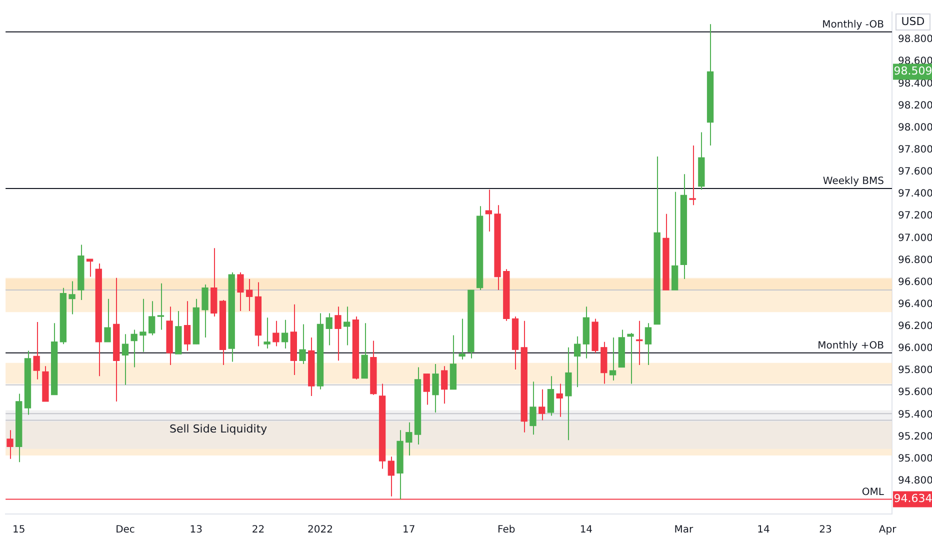 The width and height of the screenshot is (932, 550). I want to click on y-tick-label: 95.600, so click(915, 392).